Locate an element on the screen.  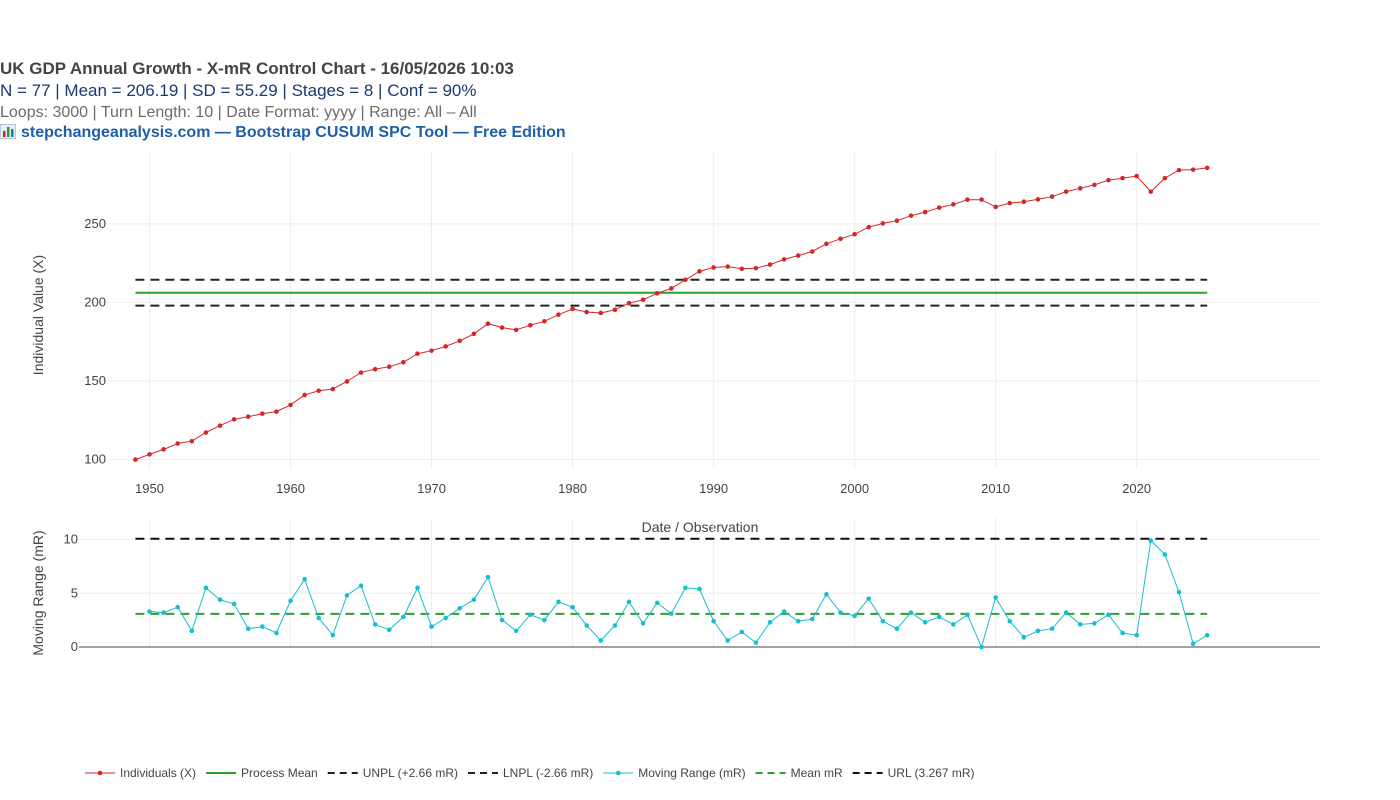
moving-range-series is located at coordinates (678, 594).